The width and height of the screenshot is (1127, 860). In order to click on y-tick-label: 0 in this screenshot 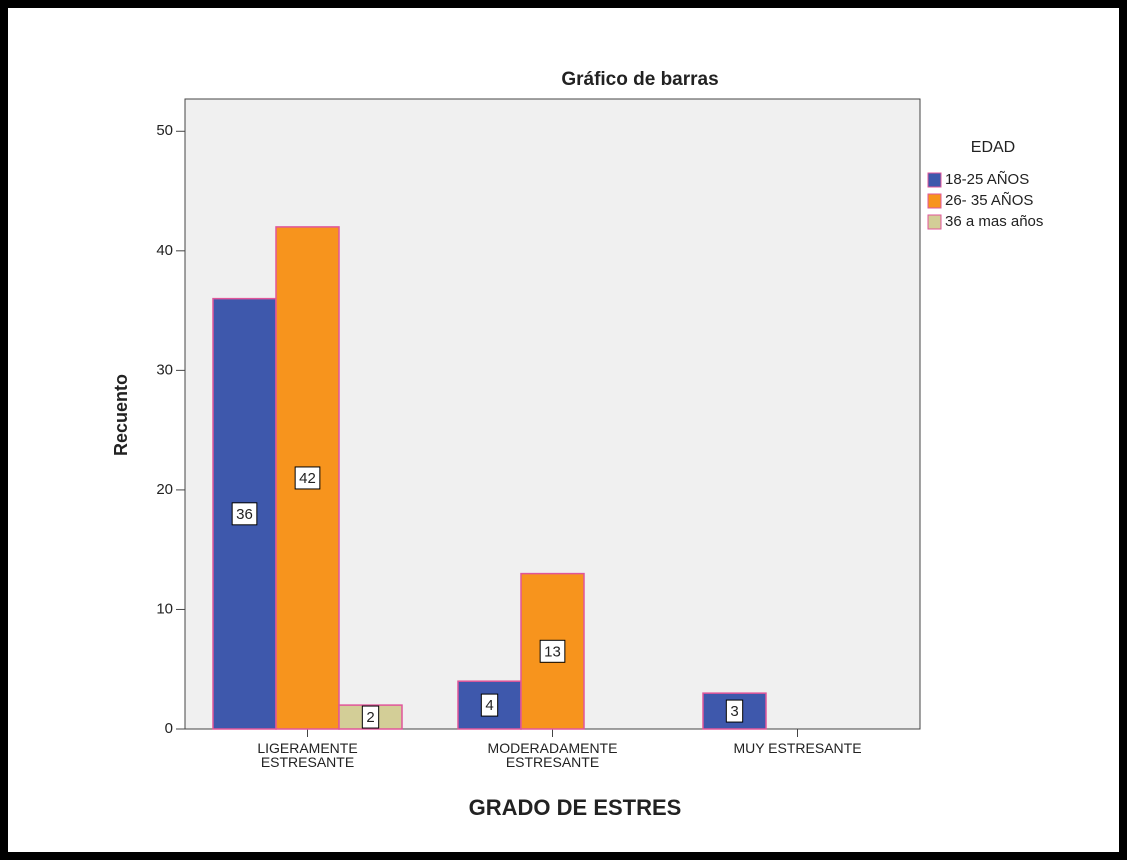, I will do `click(169, 728)`.